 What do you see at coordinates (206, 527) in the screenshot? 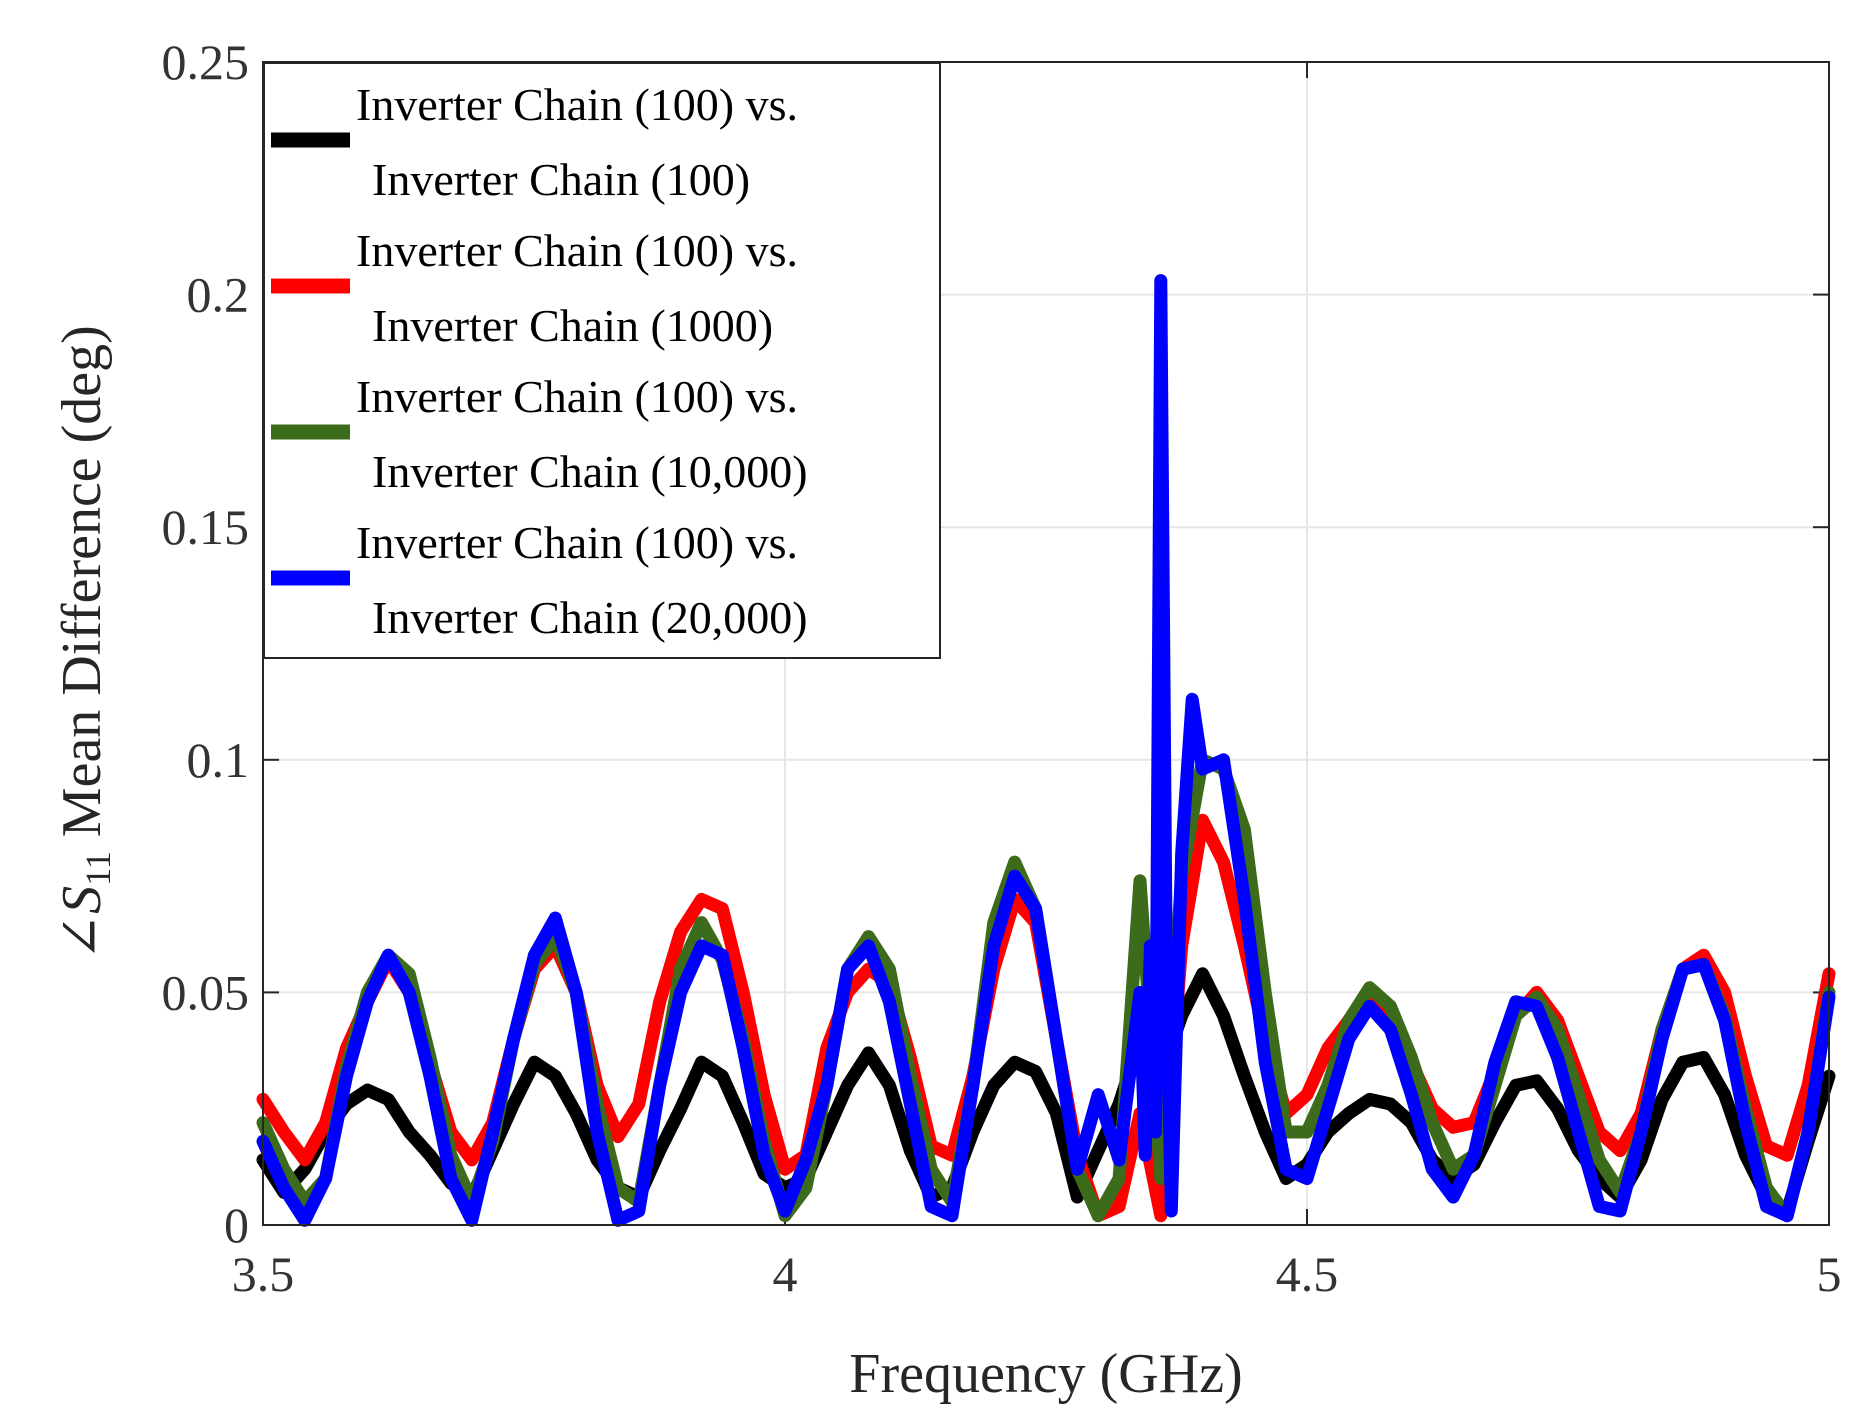
I see `y-tick-label: 0.15` at bounding box center [206, 527].